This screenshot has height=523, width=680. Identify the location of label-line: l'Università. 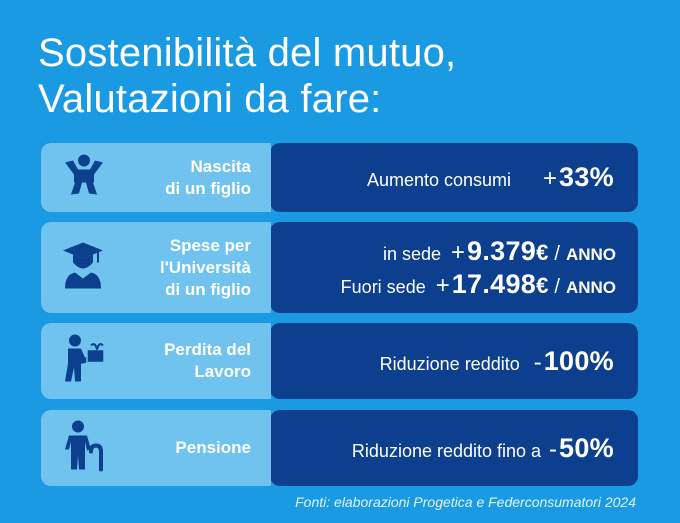
(205, 267).